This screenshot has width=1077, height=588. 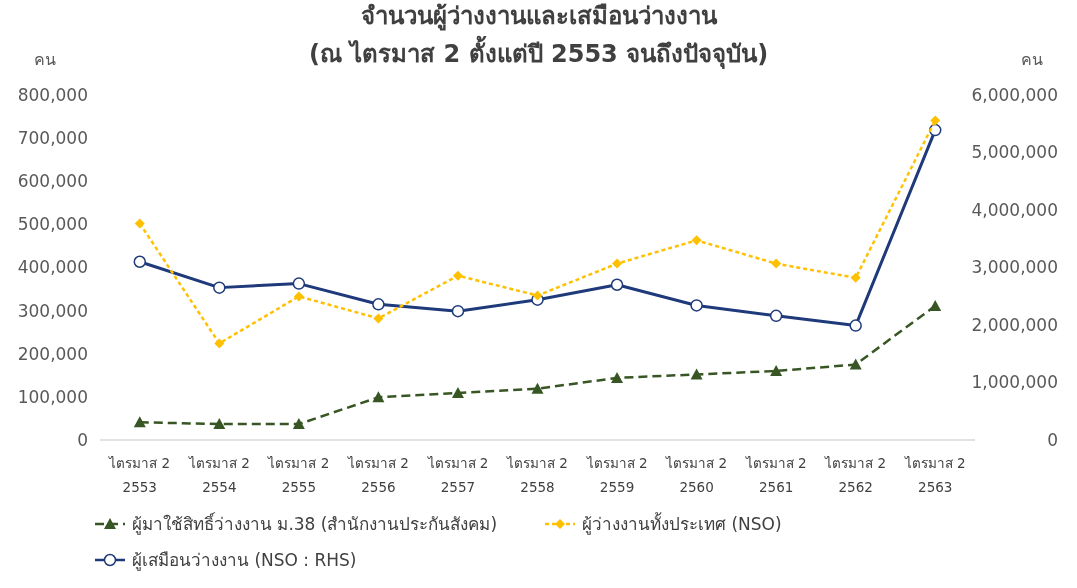 What do you see at coordinates (52, 94) in the screenshot?
I see `y-tick-label: 800,000` at bounding box center [52, 94].